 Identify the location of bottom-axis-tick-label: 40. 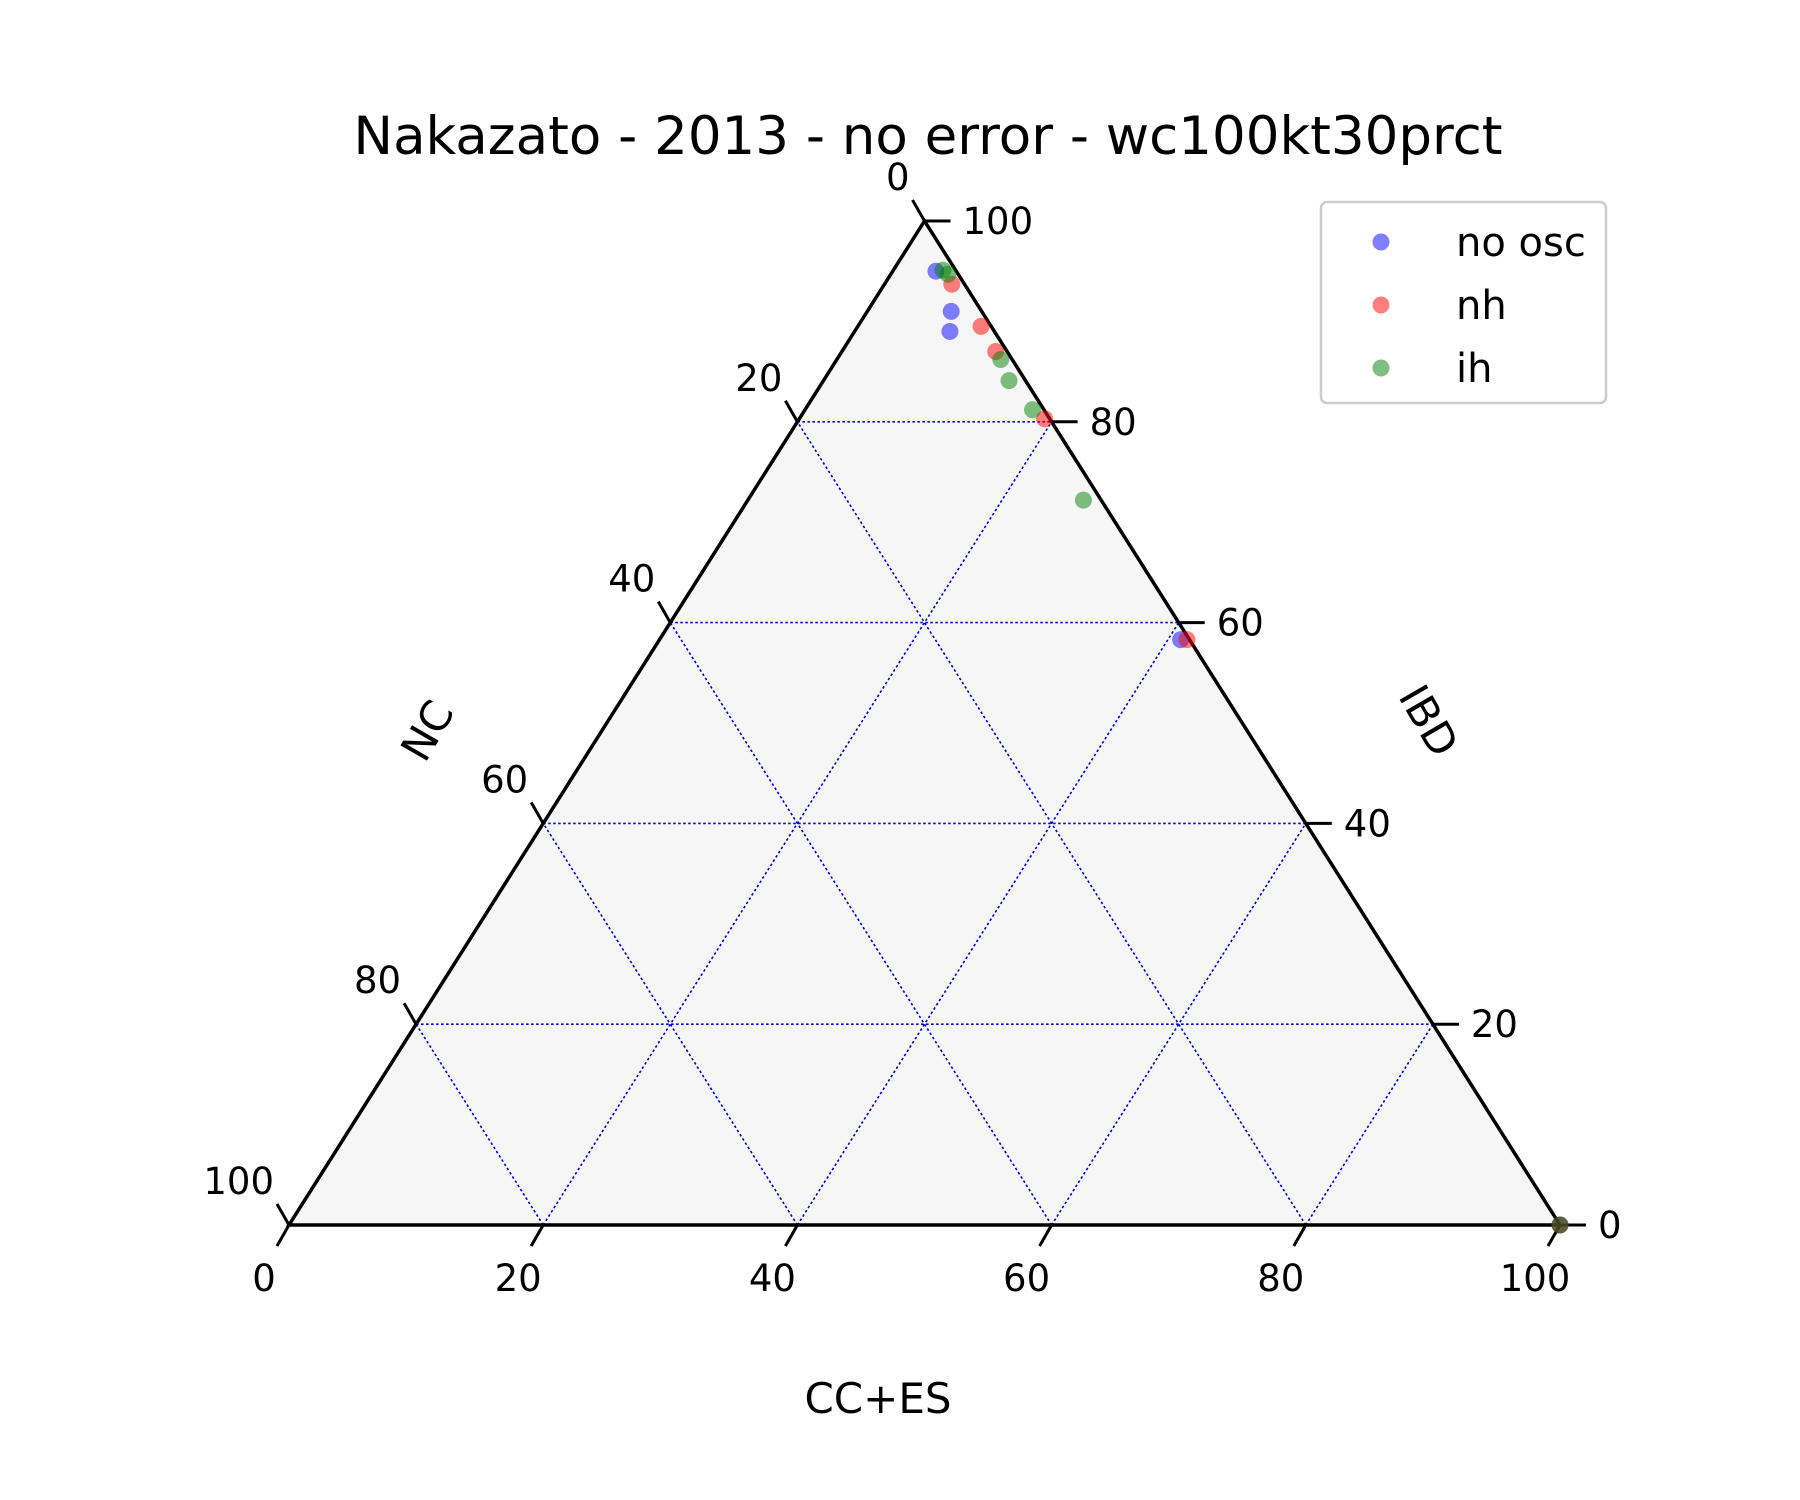
(772, 1278).